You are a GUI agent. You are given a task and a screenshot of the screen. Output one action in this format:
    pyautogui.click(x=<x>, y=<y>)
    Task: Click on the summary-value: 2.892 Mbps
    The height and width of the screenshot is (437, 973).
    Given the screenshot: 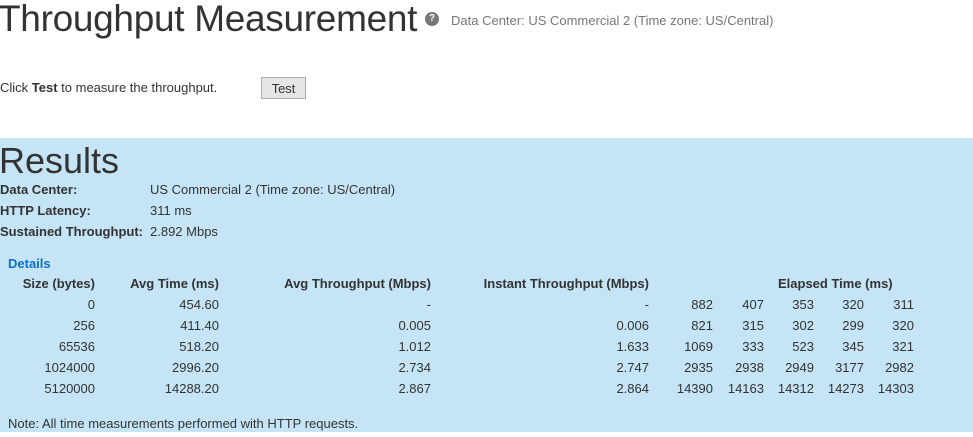 What is the action you would take?
    pyautogui.click(x=184, y=231)
    